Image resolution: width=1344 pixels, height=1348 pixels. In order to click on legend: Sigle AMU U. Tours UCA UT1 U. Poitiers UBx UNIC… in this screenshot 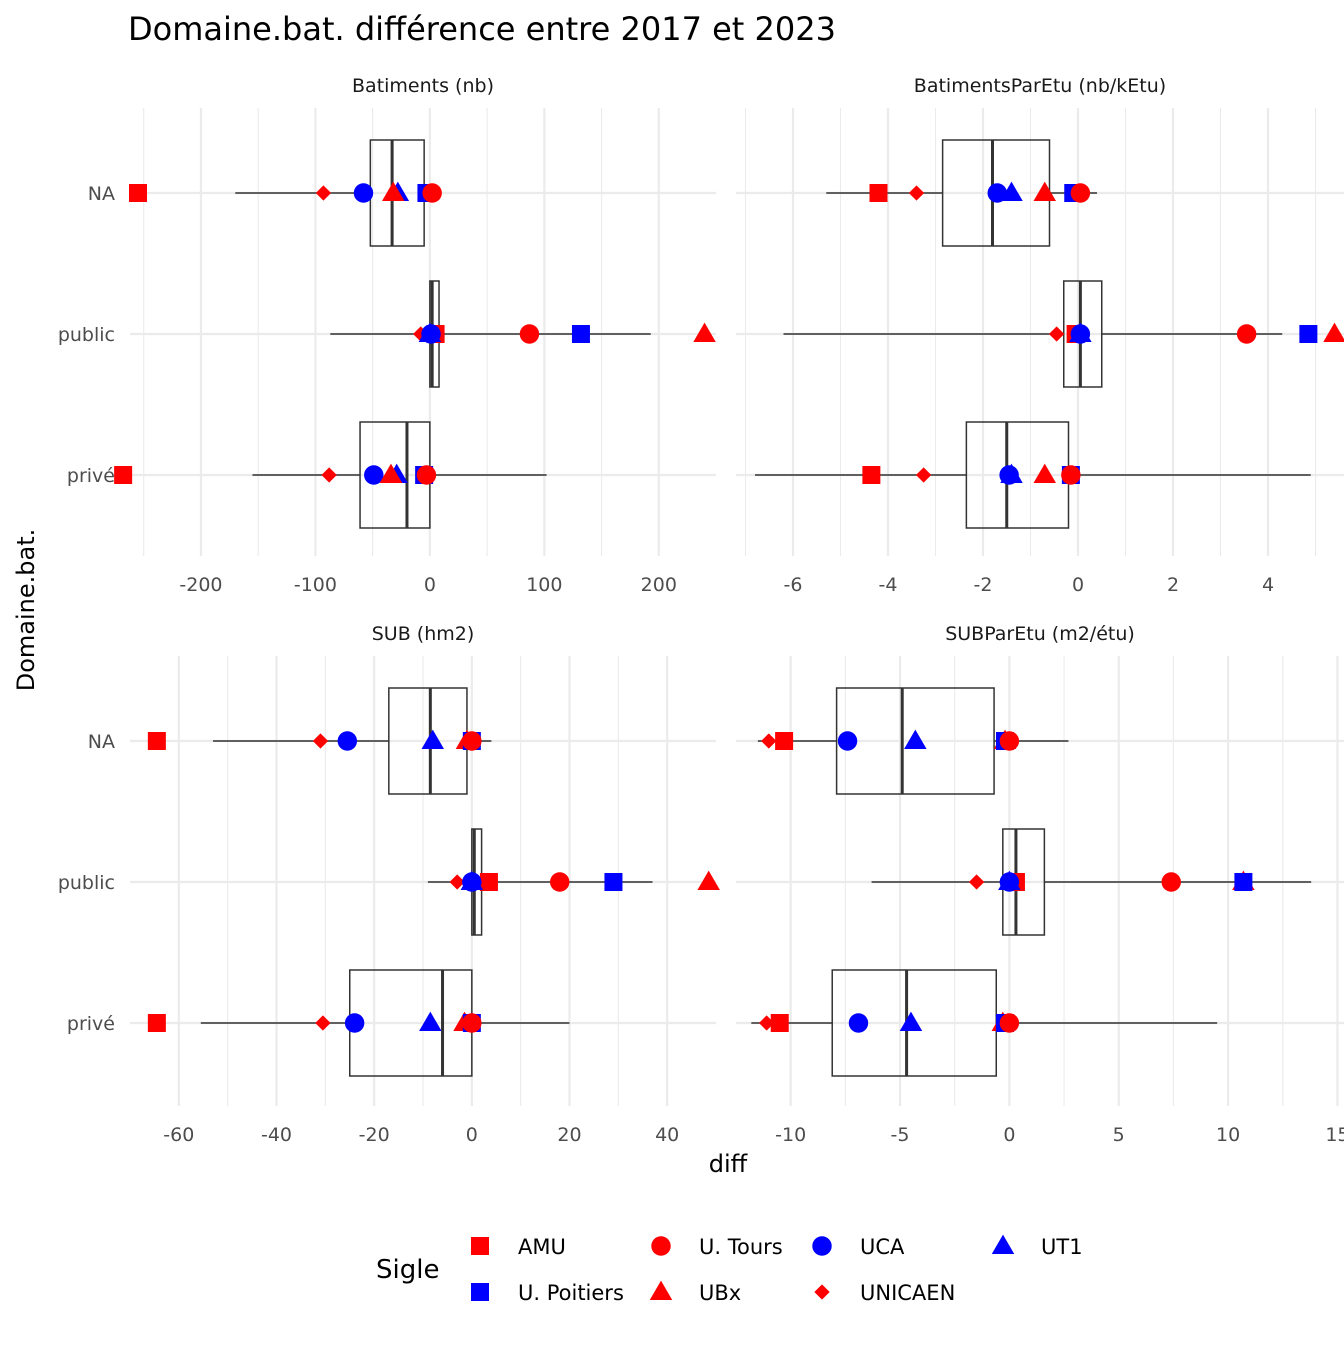, I will do `click(729, 1269)`.